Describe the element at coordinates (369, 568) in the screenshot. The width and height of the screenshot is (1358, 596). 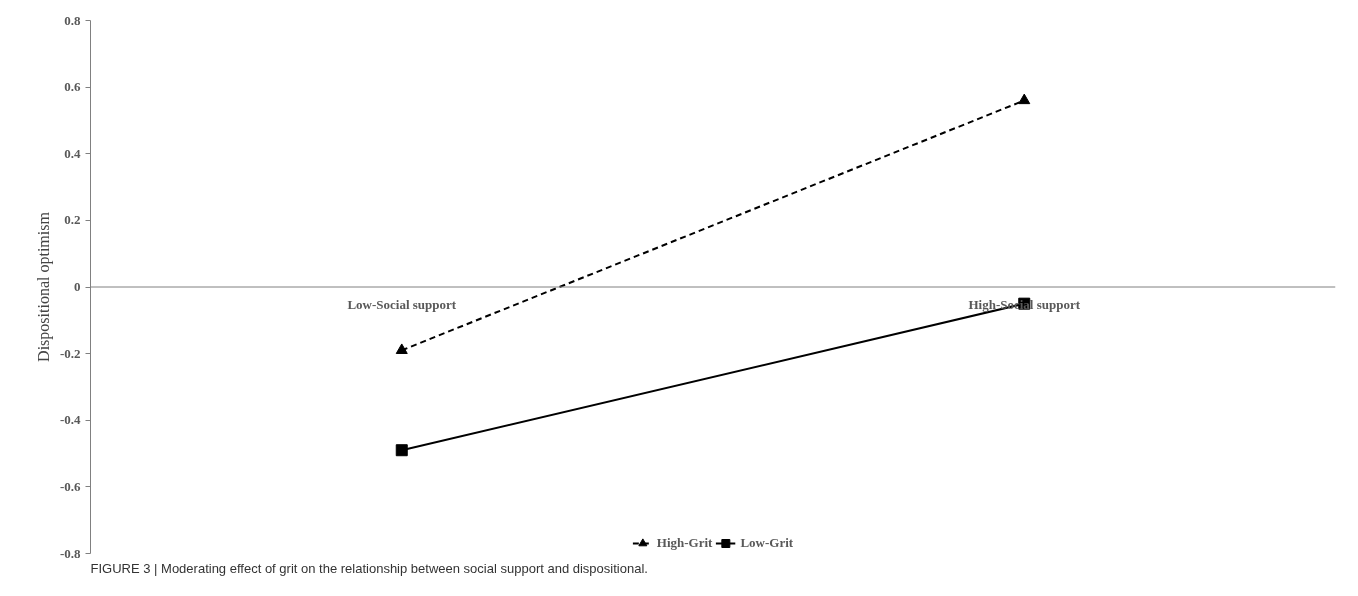
I see `caption: FIGURE 3 | Moderating effect of grit on the relationship between social support and dispositional.` at that location.